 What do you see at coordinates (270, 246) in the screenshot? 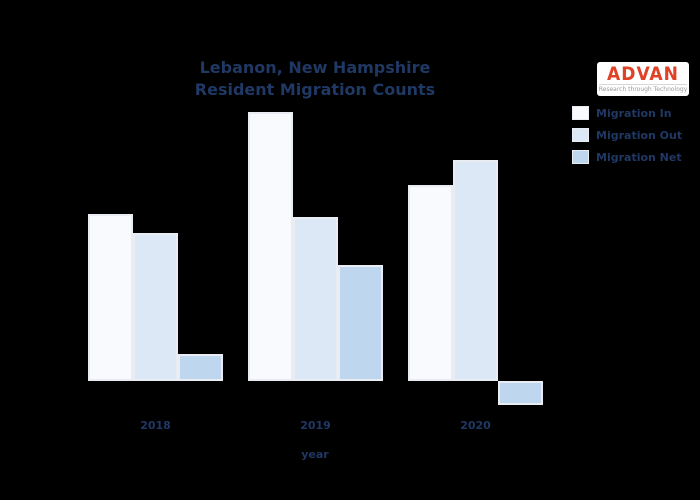
I see `bar-migration-in-2019` at bounding box center [270, 246].